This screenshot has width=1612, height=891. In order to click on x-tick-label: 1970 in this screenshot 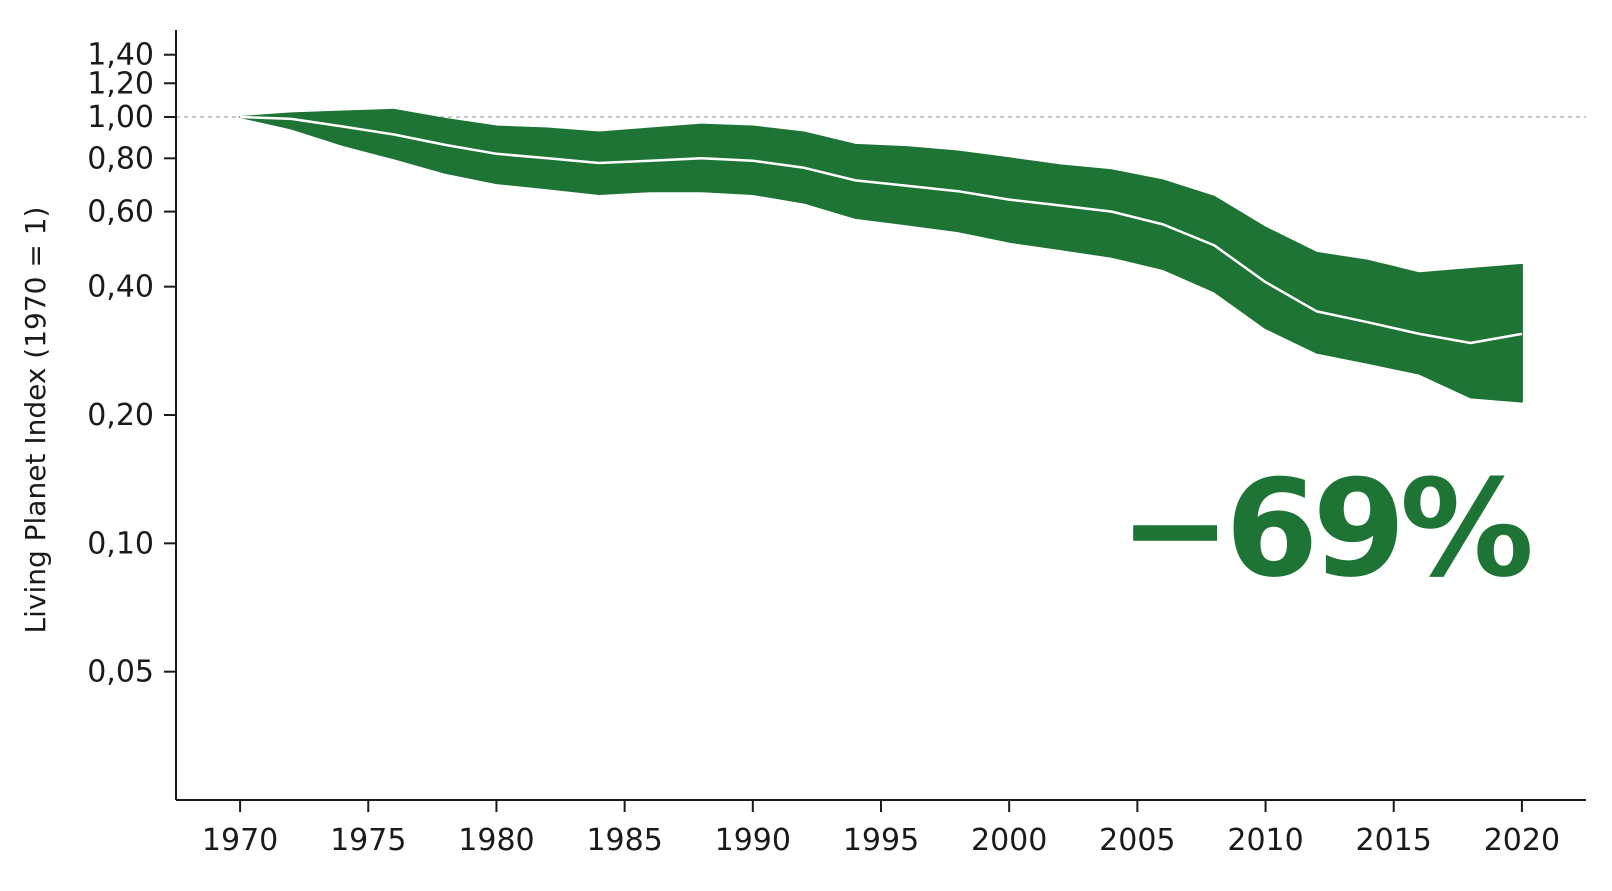, I will do `click(240, 840)`.